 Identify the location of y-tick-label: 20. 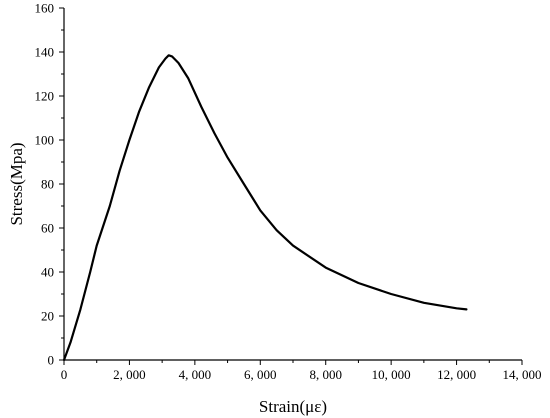
(47, 316).